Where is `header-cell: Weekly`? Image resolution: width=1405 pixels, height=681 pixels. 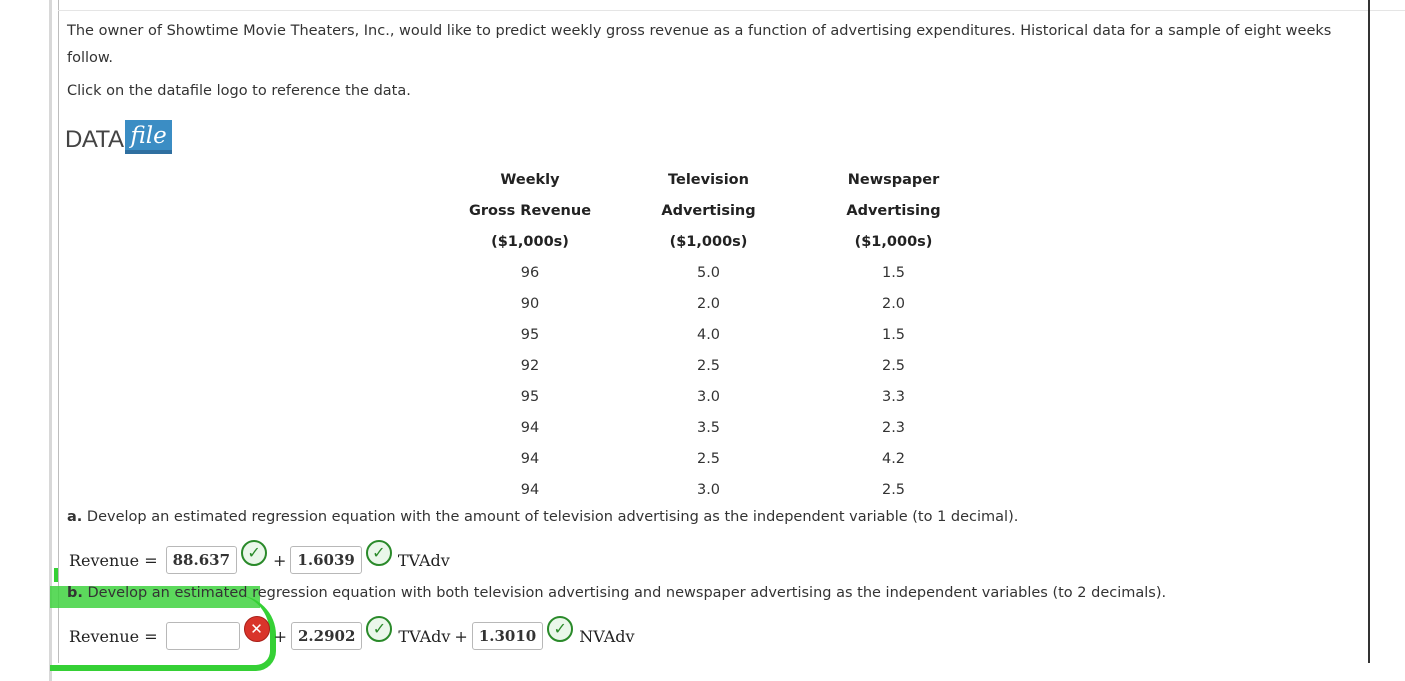
header-cell: Weekly is located at coordinates (530, 179).